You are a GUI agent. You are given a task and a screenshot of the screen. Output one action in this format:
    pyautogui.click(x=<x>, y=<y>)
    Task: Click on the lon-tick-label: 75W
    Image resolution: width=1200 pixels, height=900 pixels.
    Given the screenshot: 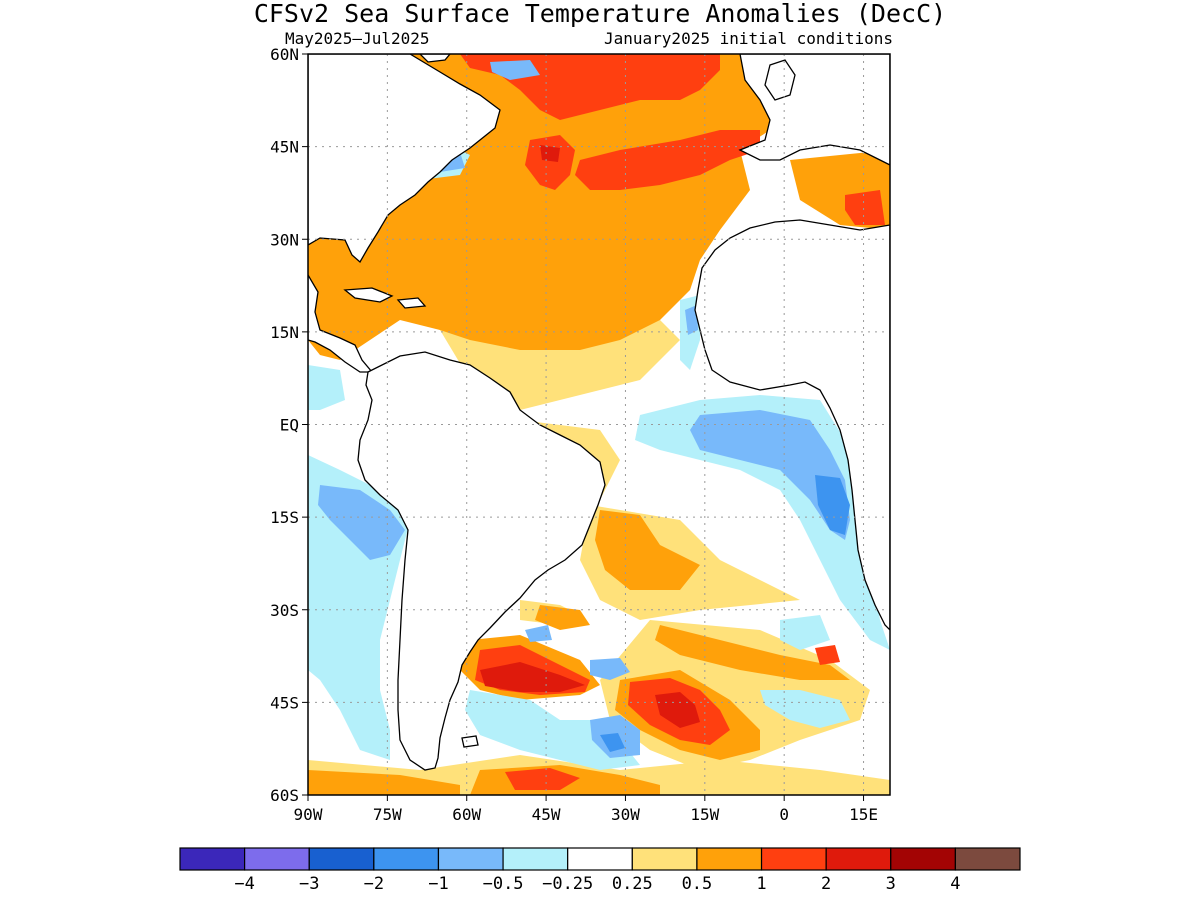 What is the action you would take?
    pyautogui.click(x=387, y=814)
    